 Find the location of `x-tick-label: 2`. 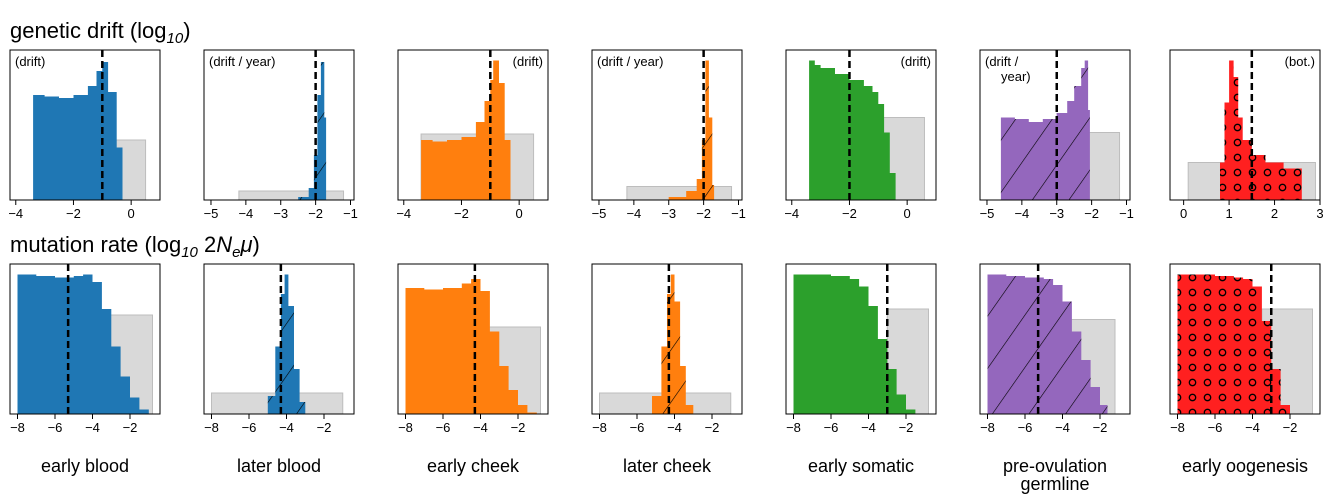

x-tick-label: 2 is located at coordinates (1274, 213).